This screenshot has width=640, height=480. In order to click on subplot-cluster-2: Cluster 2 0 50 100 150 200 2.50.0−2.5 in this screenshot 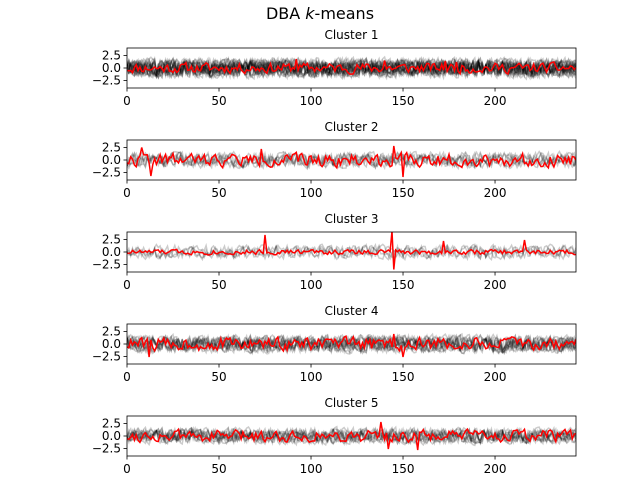, I will do `click(334, 160)`.